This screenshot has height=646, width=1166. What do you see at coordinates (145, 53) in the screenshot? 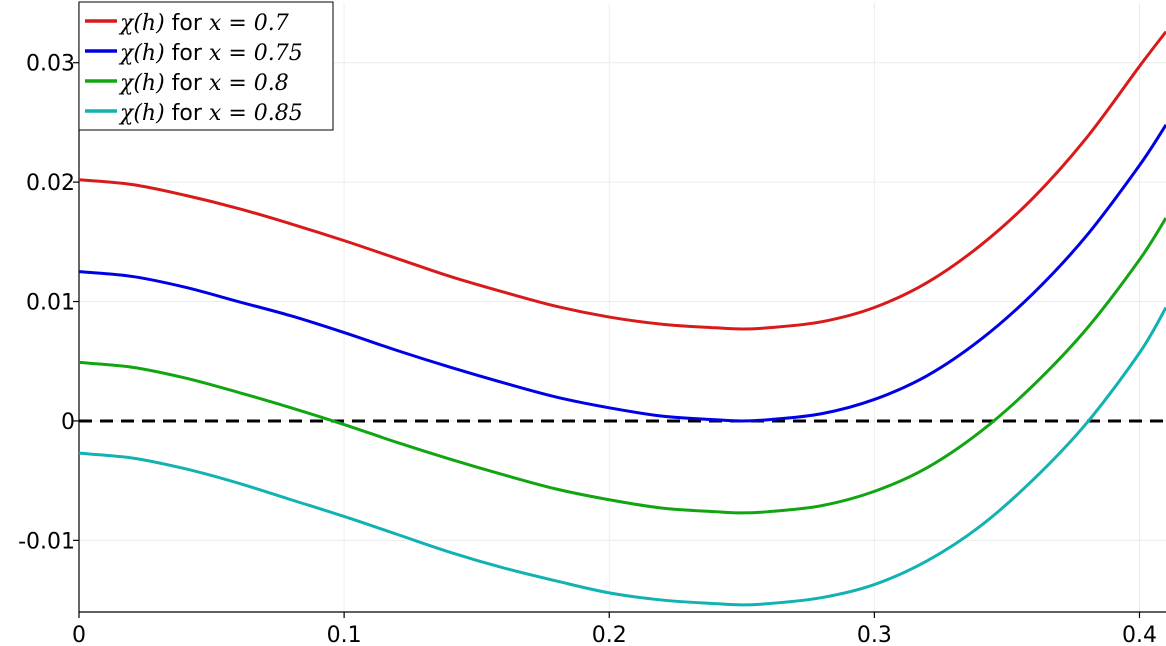
I see `legend-func-1: χ(h)` at bounding box center [145, 53].